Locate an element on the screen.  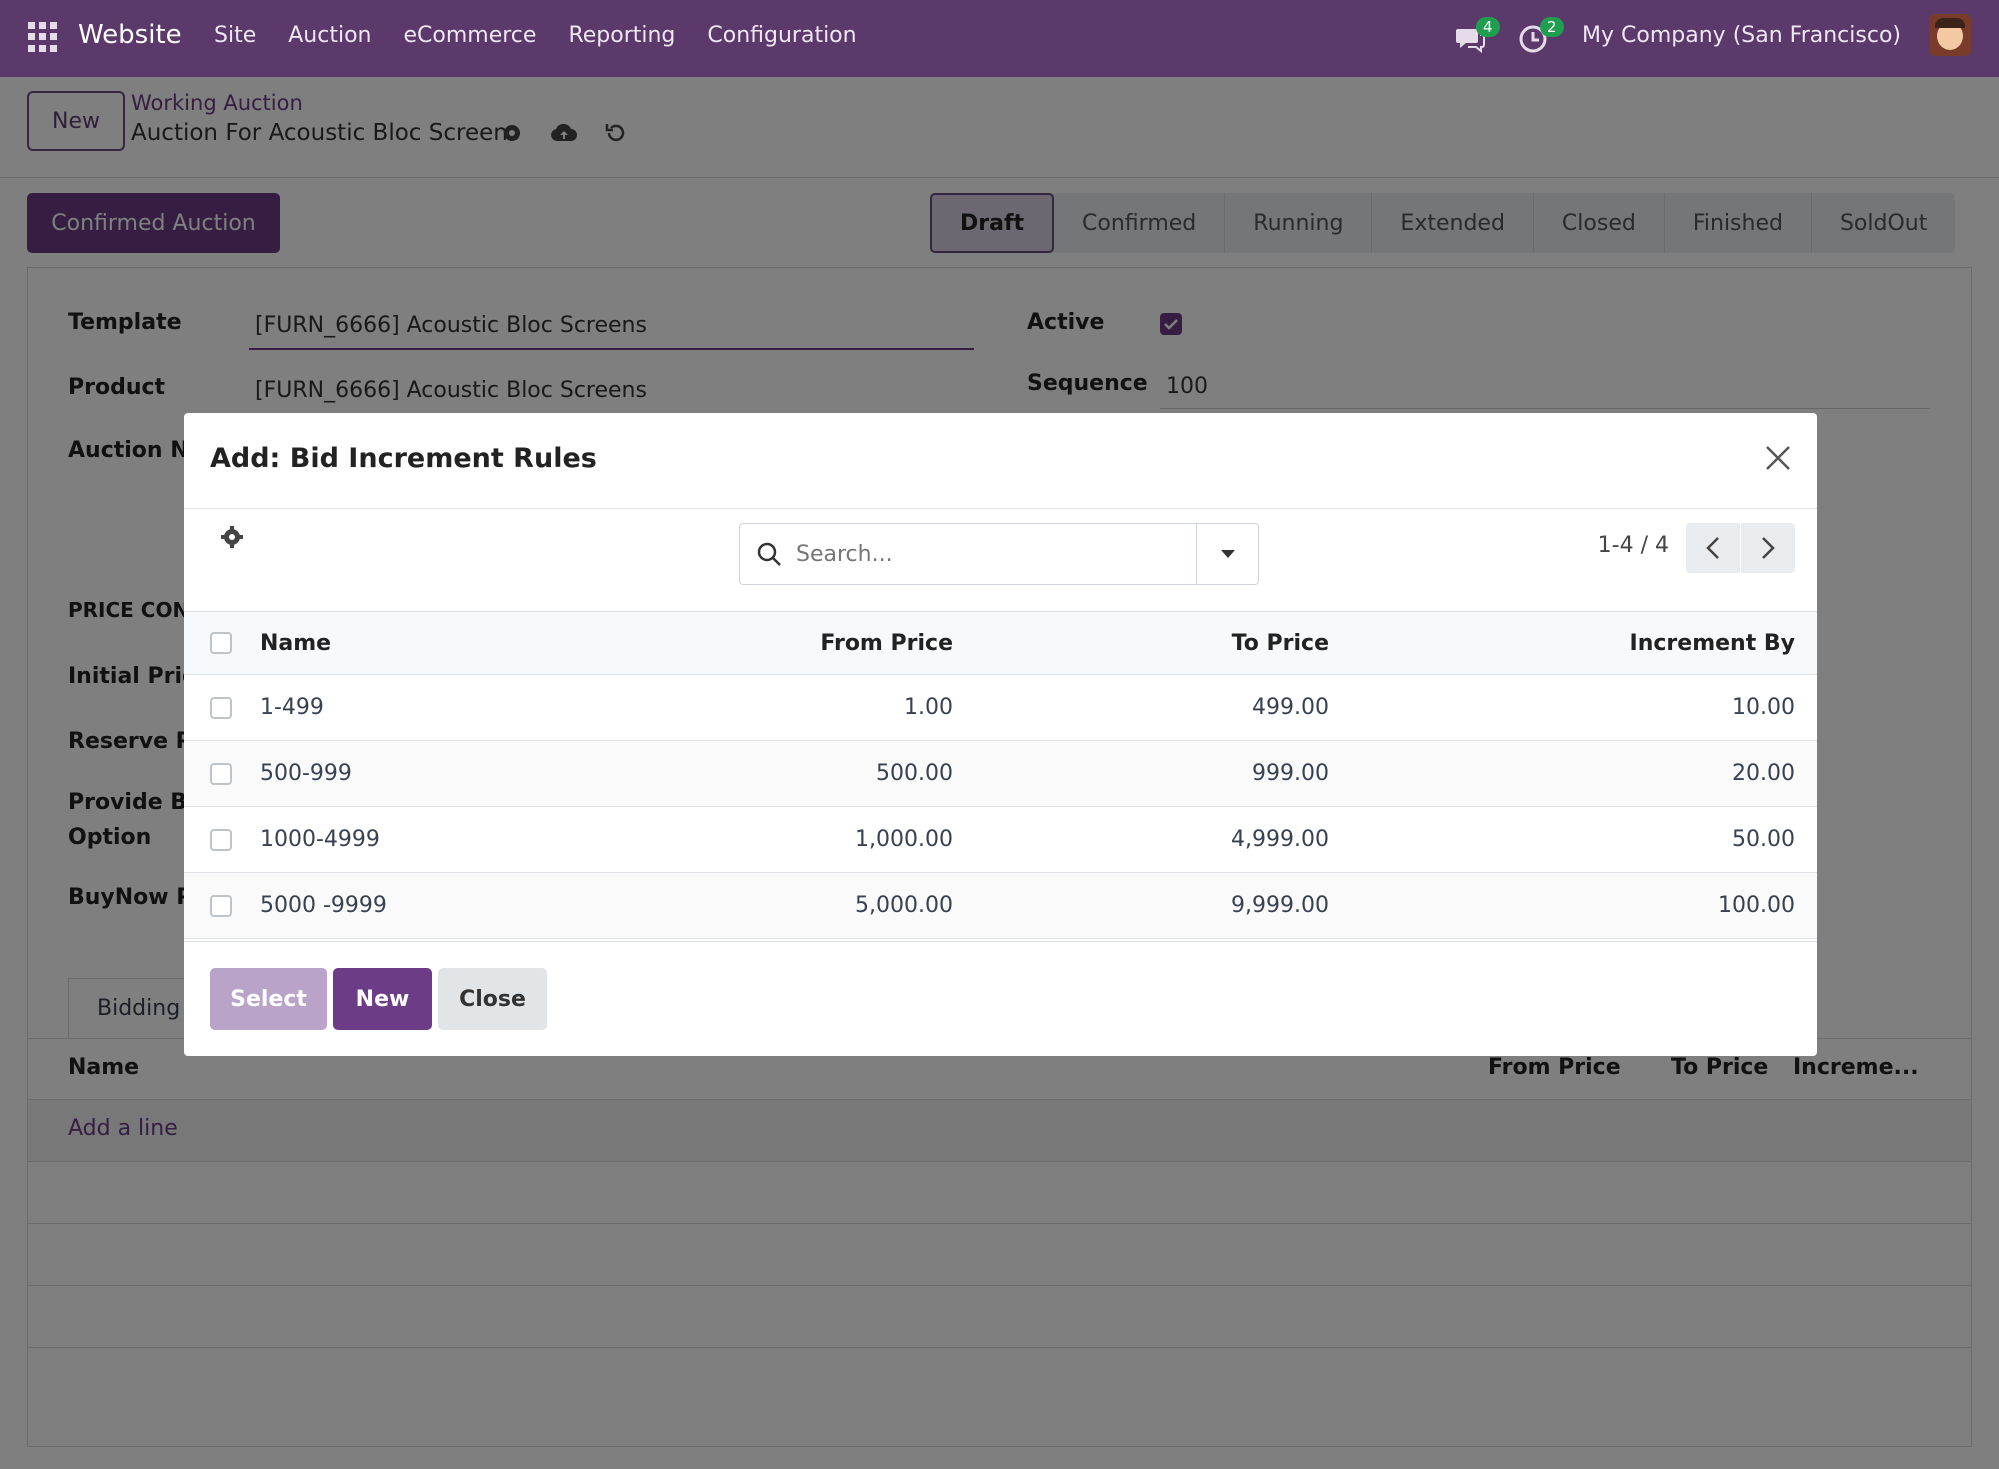
cell-to-price: 4,999.00 is located at coordinates (1280, 839).